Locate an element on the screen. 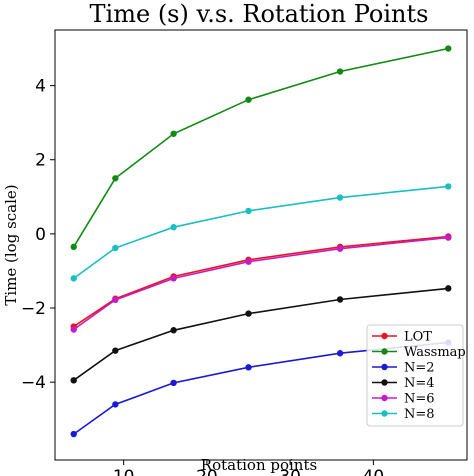 The width and height of the screenshot is (474, 476). y-tick-label: −4 is located at coordinates (33, 383).